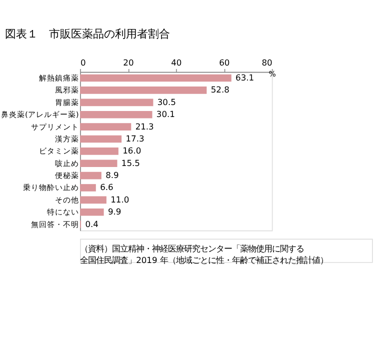  What do you see at coordinates (132, 151) in the screenshot?
I see `data-label: 16.0` at bounding box center [132, 151].